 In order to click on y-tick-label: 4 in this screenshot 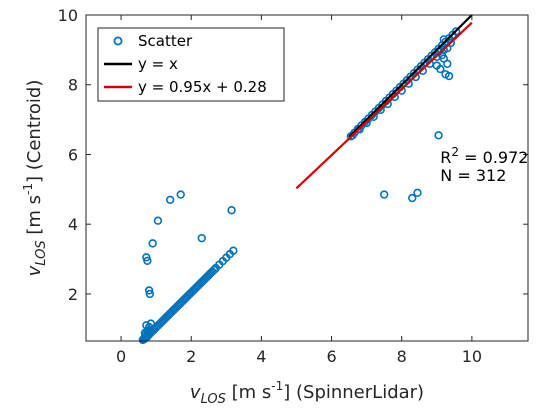, I will do `click(73, 224)`.